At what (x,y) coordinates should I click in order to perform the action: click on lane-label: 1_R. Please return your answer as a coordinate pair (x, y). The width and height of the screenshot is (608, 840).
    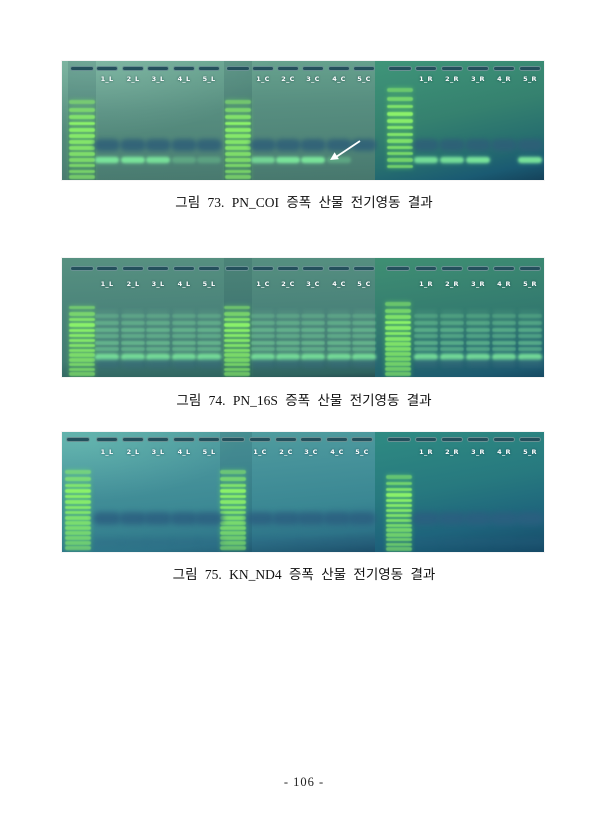
    Looking at the image, I should click on (426, 452).